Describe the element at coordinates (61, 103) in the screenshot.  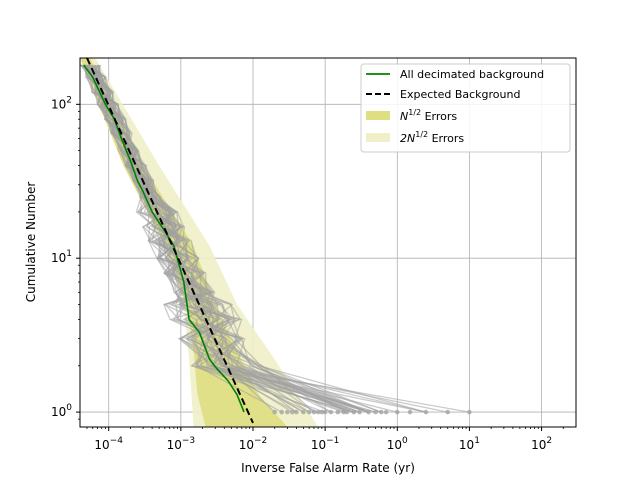
I see `y-tick-label: 10²` at that location.